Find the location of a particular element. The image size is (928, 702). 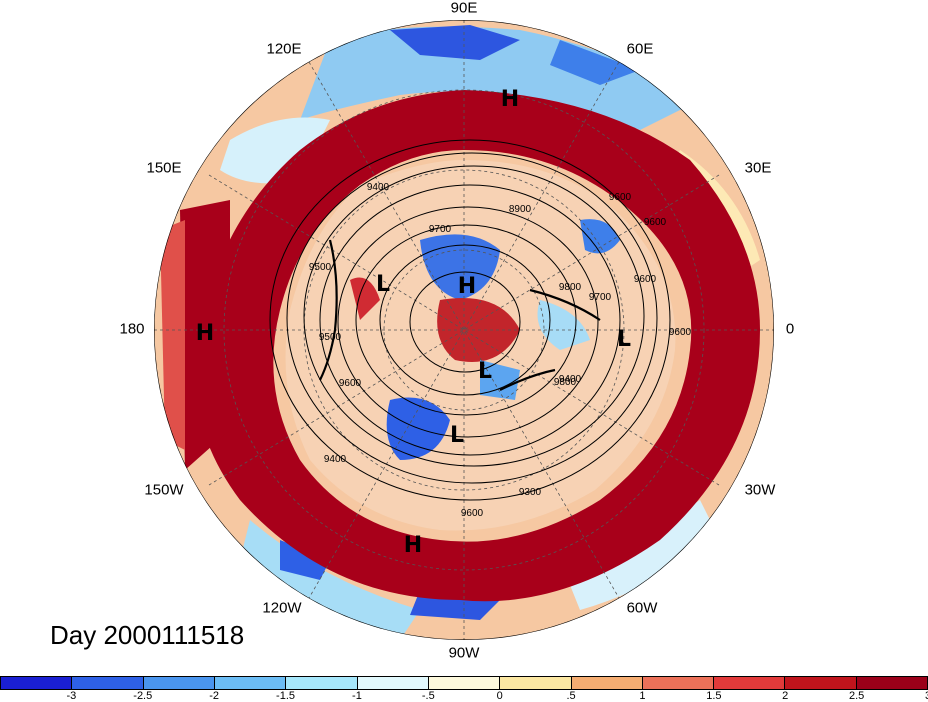

lon-label-120w: 120W is located at coordinates (282, 608).